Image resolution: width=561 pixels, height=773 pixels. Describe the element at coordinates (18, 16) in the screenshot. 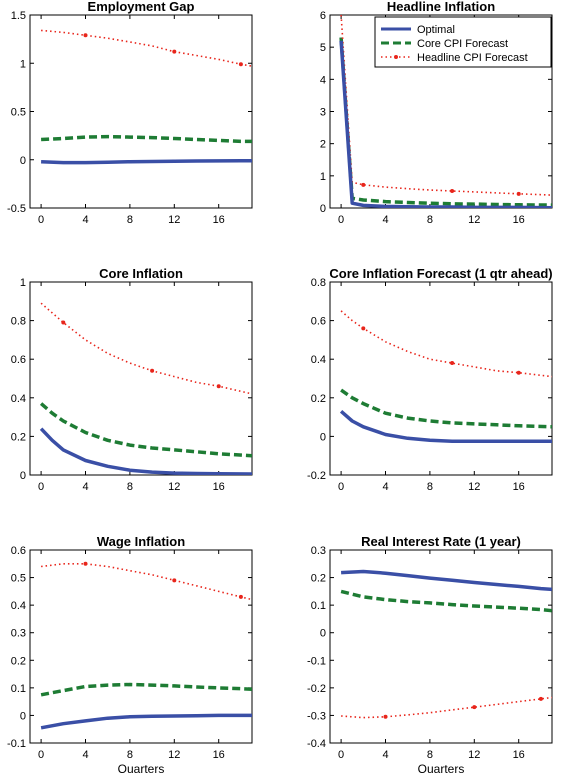

I see `y-tick-label: 1.5` at that location.